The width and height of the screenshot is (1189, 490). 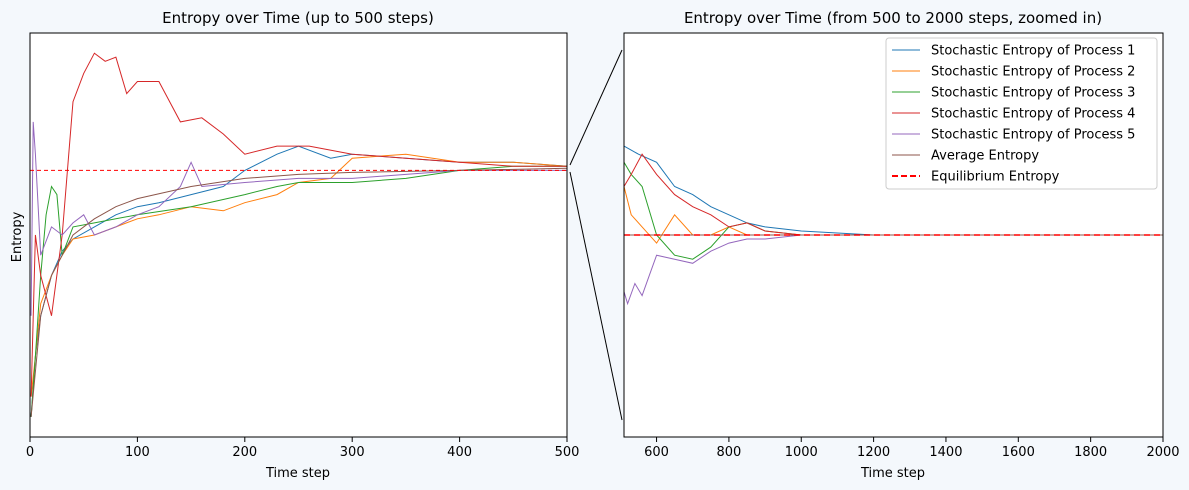 What do you see at coordinates (303, 448) in the screenshot?
I see `left-xticks: 0 100 200 300 400 500` at bounding box center [303, 448].